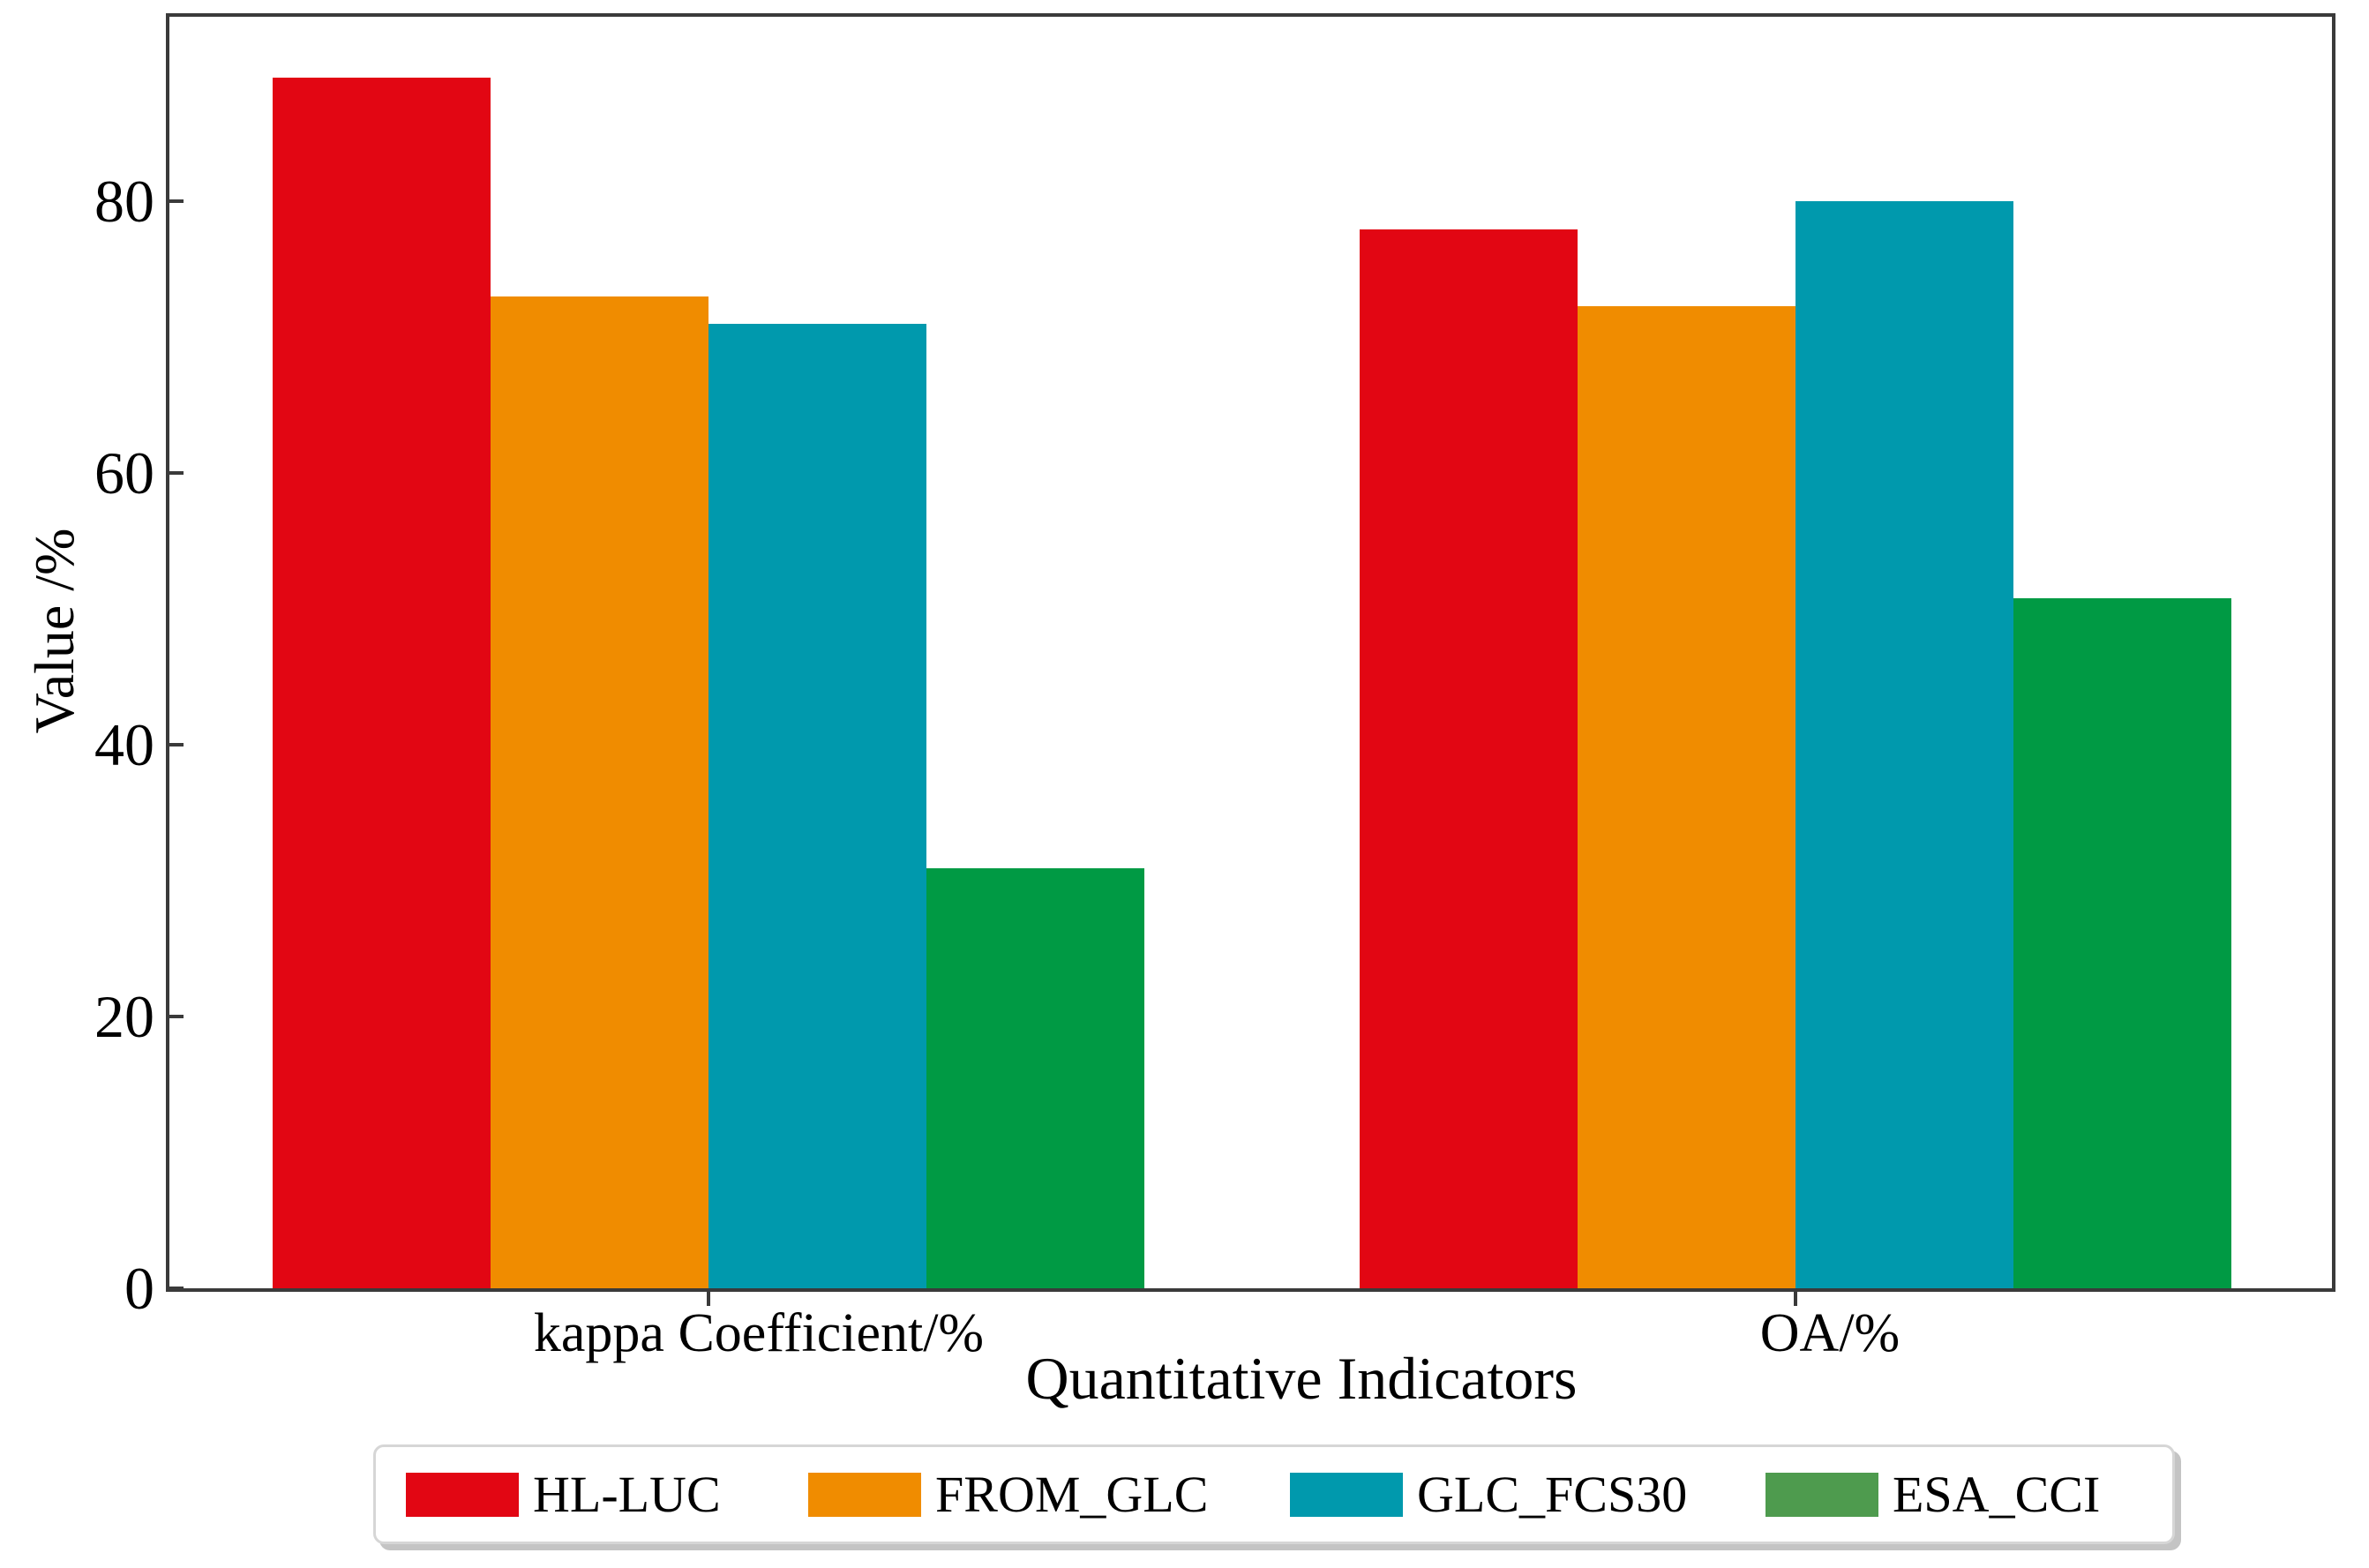 This screenshot has height=1568, width=2369. What do you see at coordinates (382, 683) in the screenshot?
I see `bar-HL-LUC-kappa` at bounding box center [382, 683].